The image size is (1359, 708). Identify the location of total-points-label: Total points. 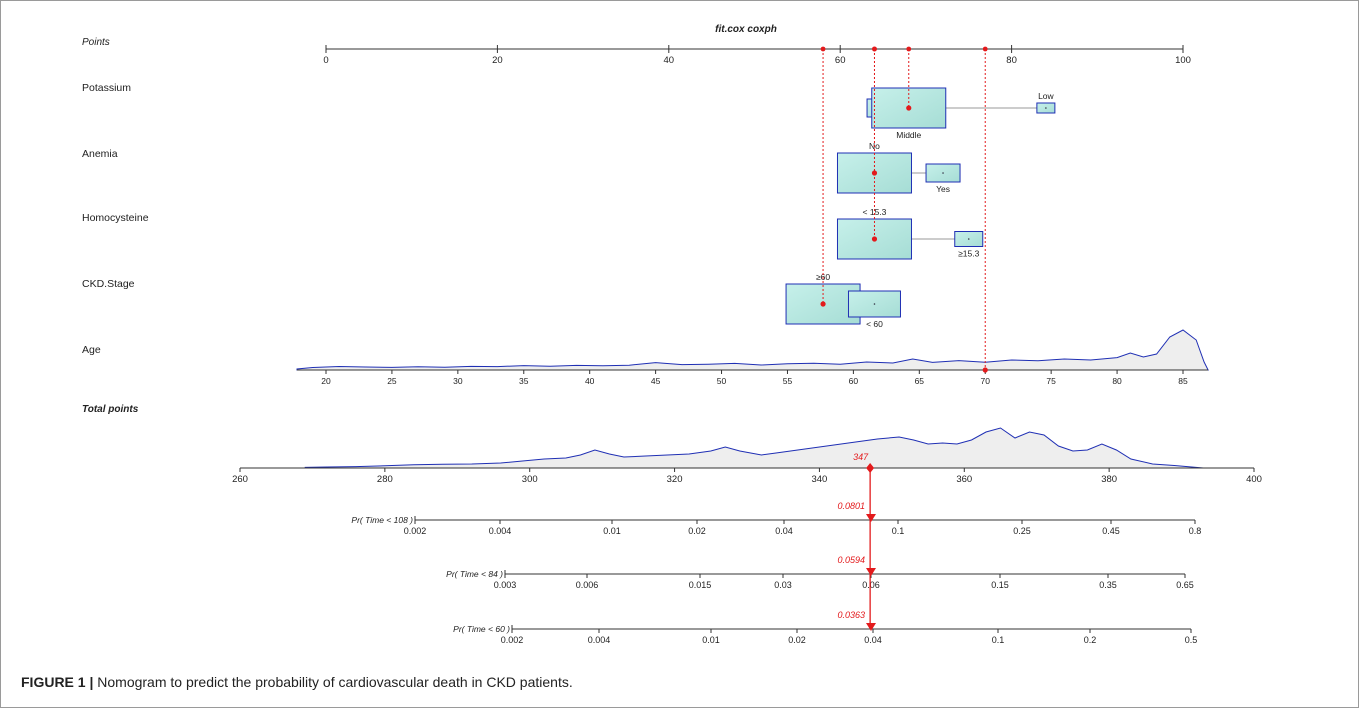
(110, 409).